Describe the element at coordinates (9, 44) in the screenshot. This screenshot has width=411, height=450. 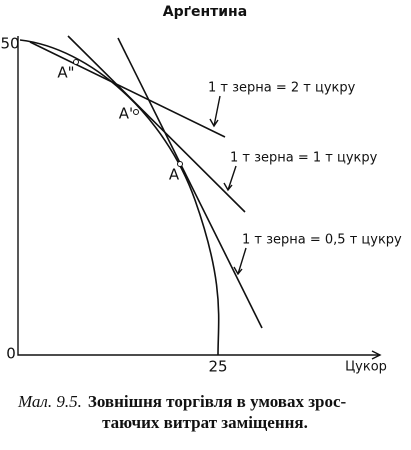
I see `y-top-label: 50` at that location.